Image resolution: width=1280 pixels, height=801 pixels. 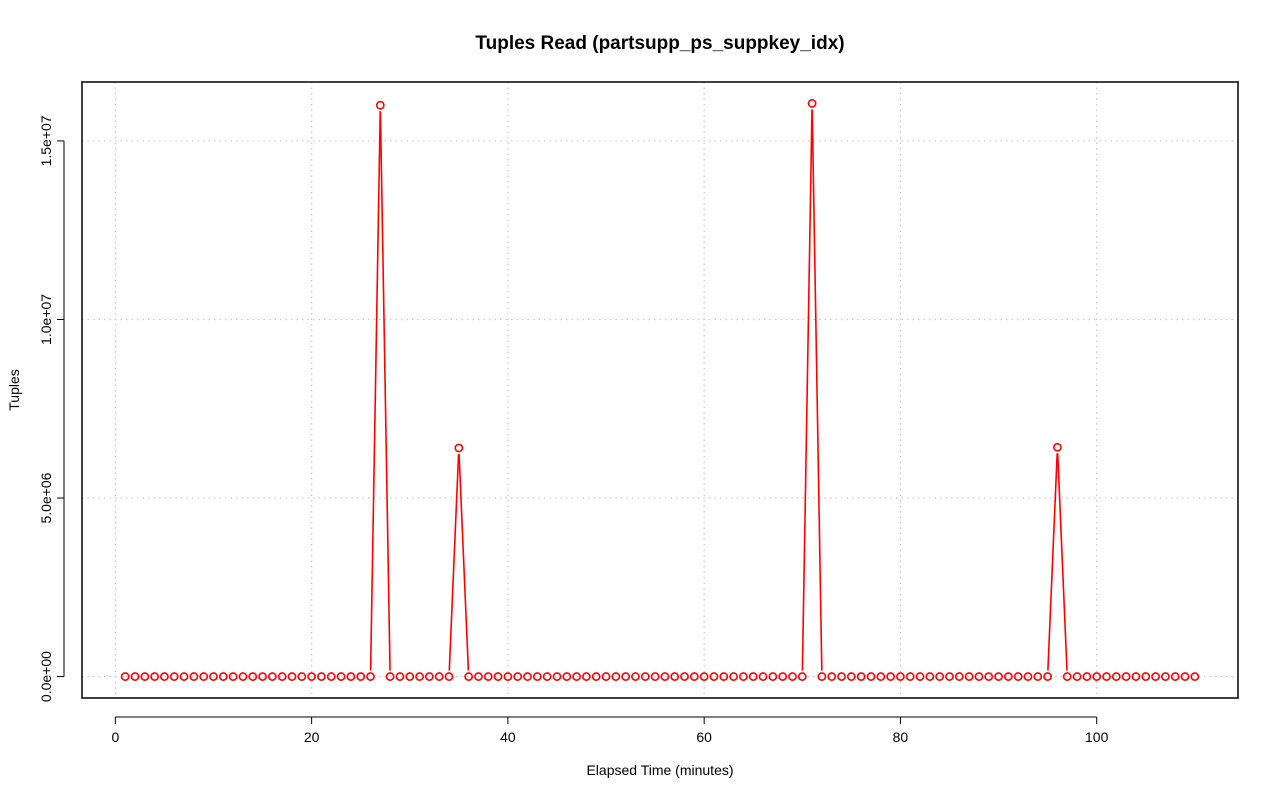 What do you see at coordinates (659, 43) in the screenshot?
I see `chart-title: Tuples Read (partsupp_ps_suppkey_idx)` at bounding box center [659, 43].